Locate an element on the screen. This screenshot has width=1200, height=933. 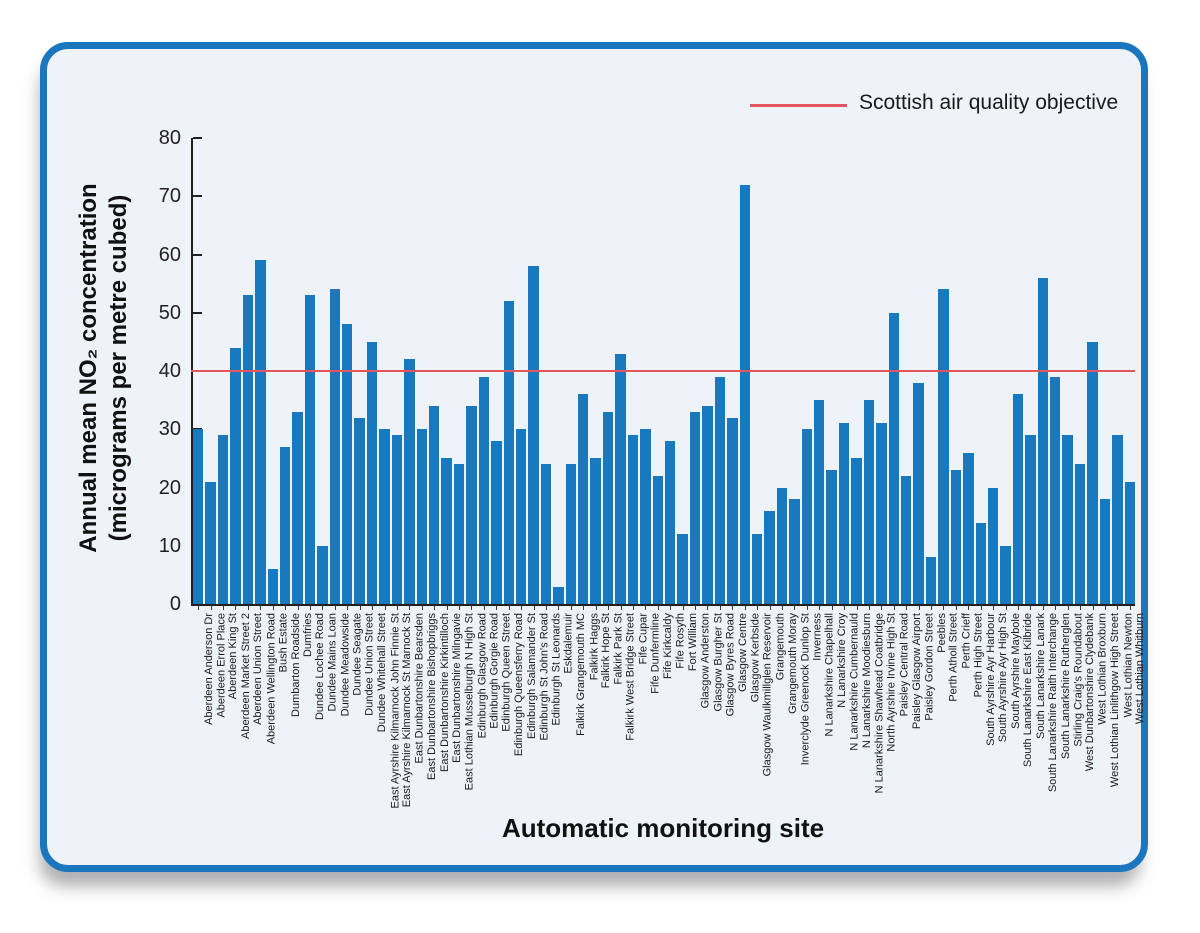
x-category-label: Fife Rosyth is located at coordinates (680, 641).